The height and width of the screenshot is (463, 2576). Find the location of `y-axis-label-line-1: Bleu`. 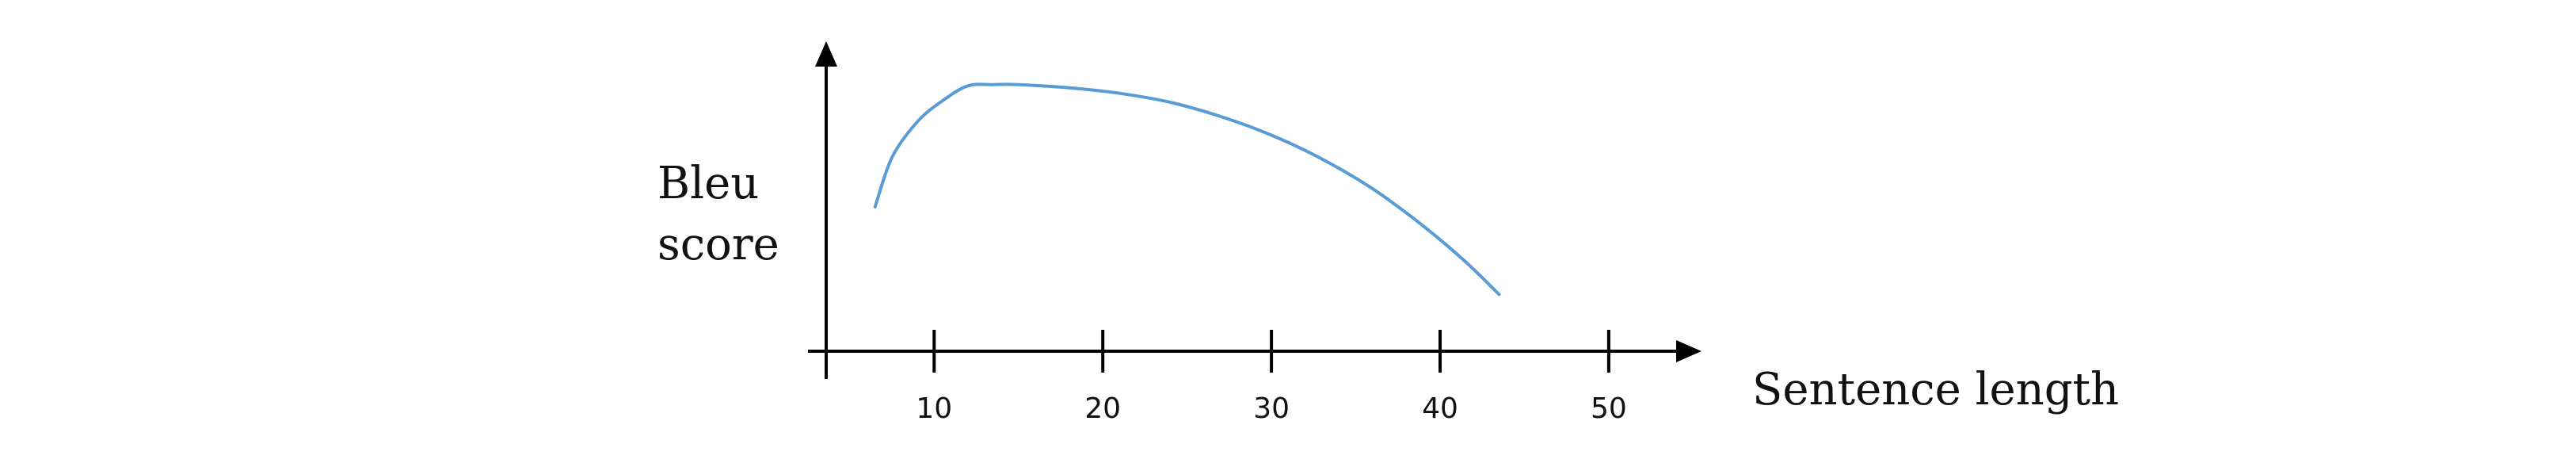

y-axis-label-line-1: Bleu is located at coordinates (708, 184).